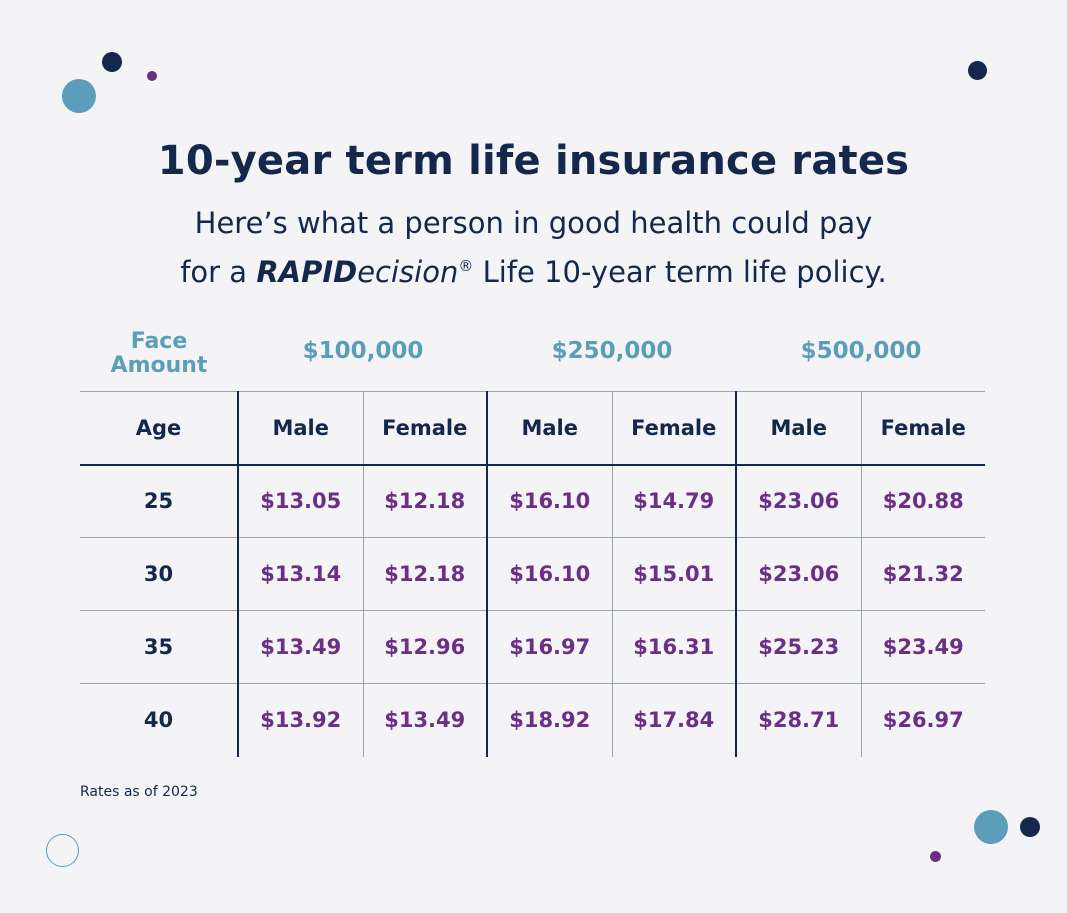 Image resolution: width=1067 pixels, height=913 pixels. What do you see at coordinates (159, 365) in the screenshot?
I see `face-amount-label-line-2: Amount` at bounding box center [159, 365].